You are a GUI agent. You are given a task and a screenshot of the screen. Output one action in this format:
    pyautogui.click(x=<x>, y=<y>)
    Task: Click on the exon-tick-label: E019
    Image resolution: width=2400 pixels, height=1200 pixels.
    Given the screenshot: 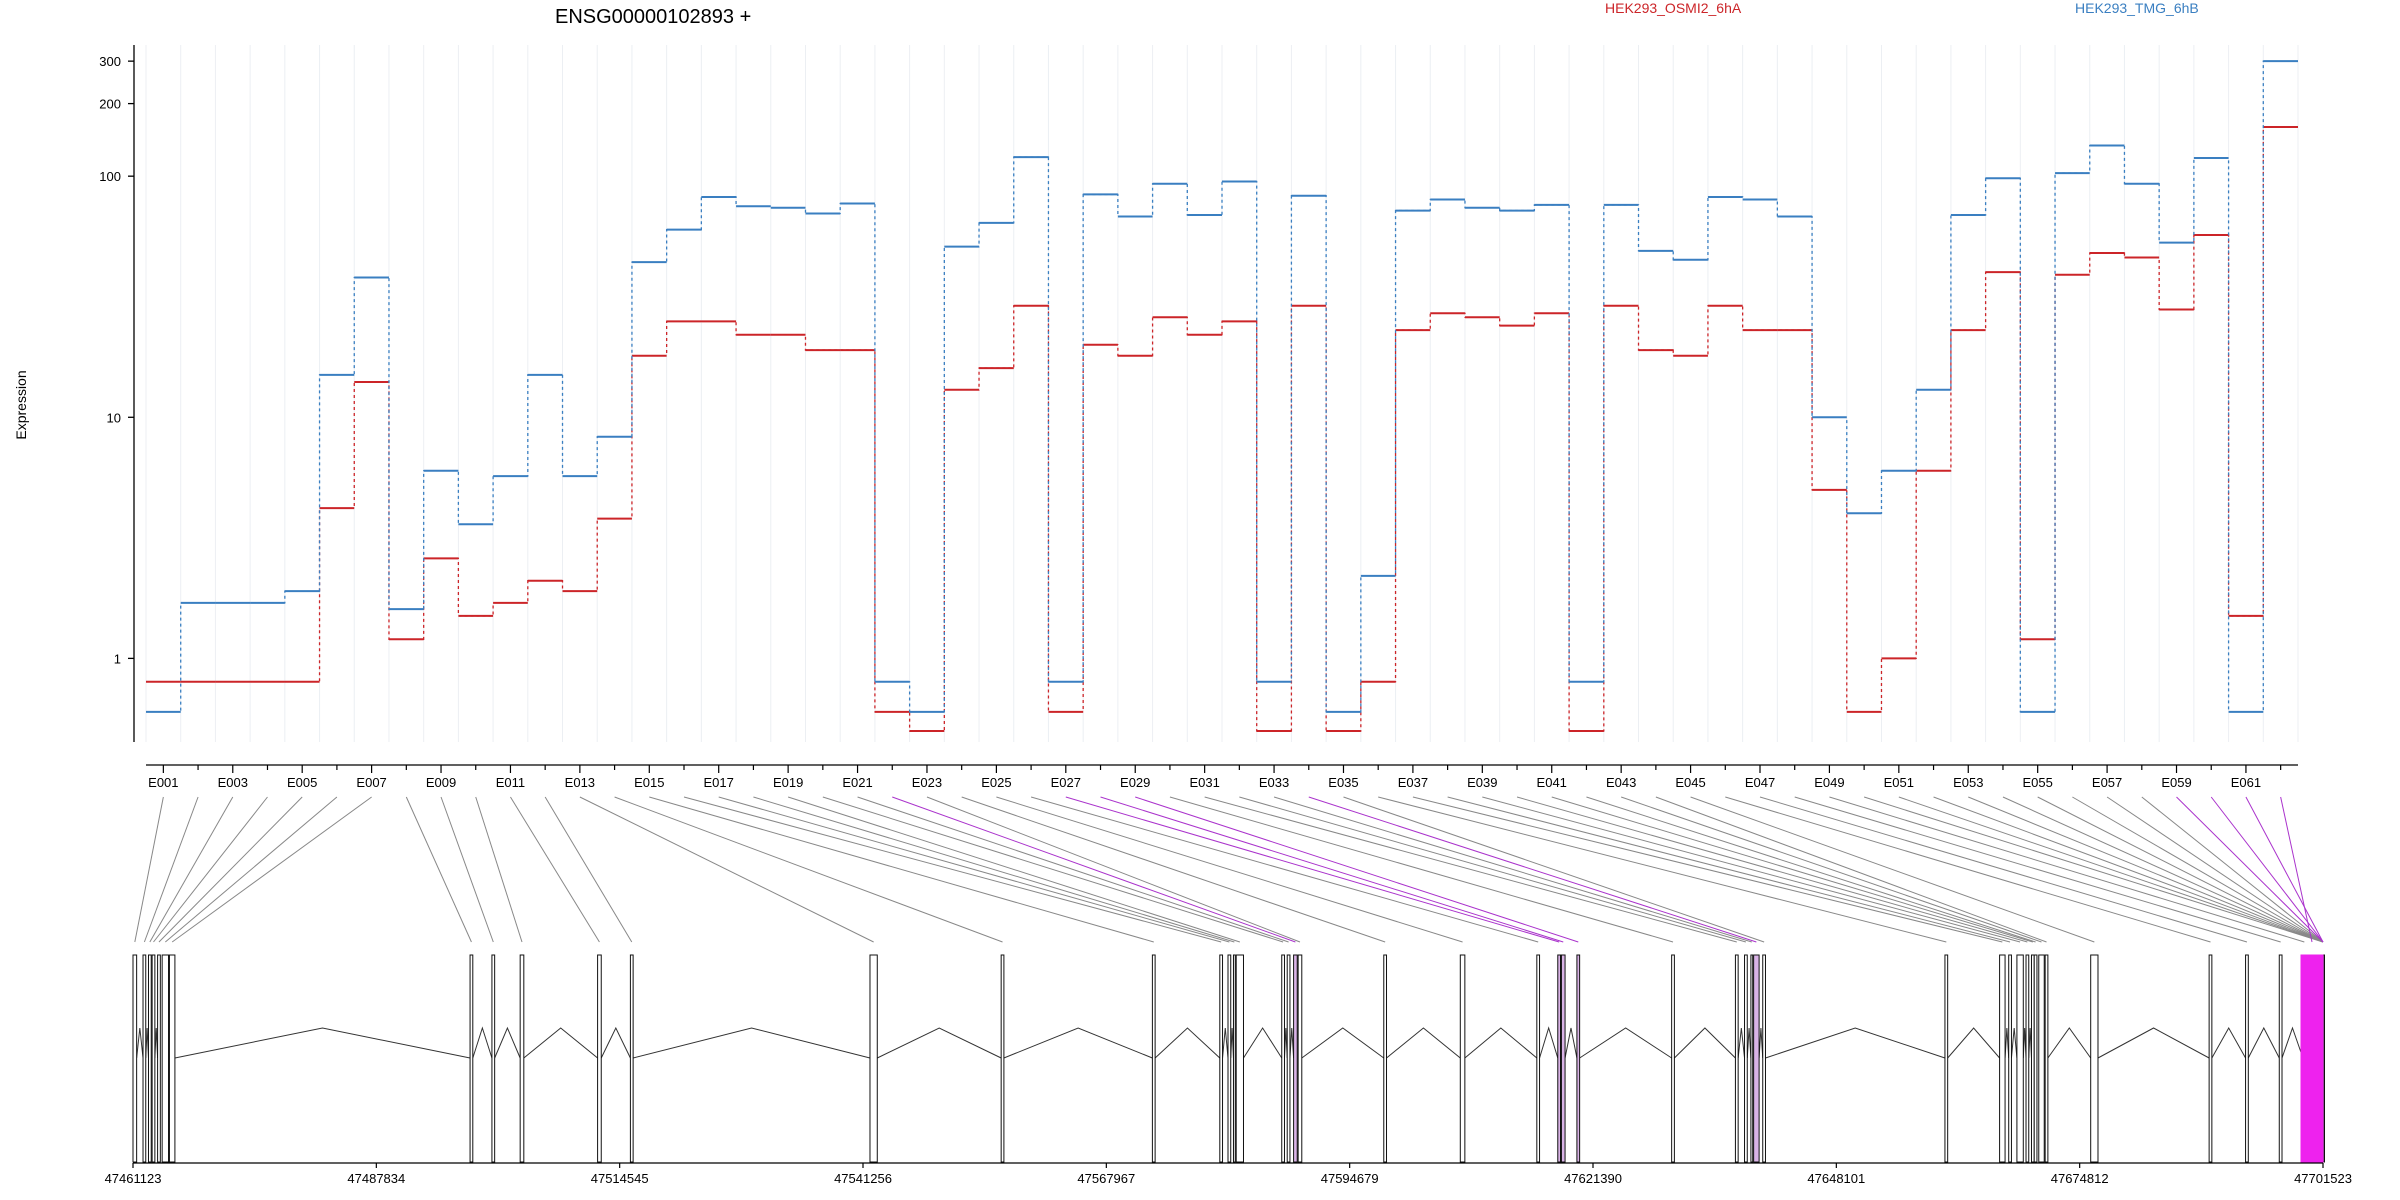 What is the action you would take?
    pyautogui.click(x=788, y=782)
    